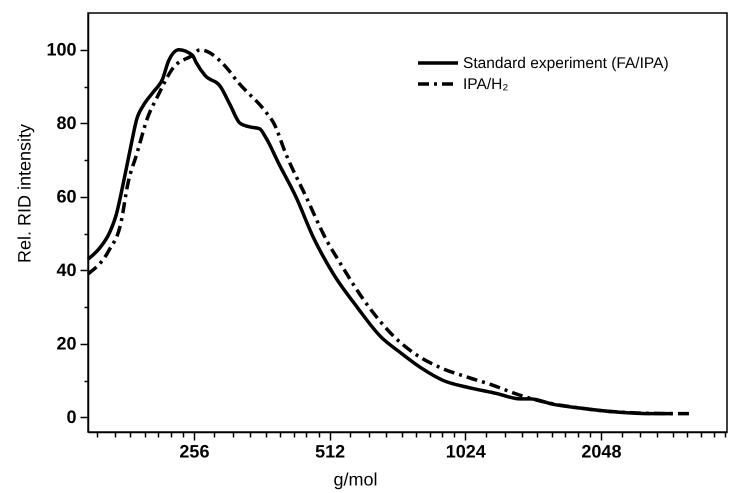 The image size is (729, 493). What do you see at coordinates (194, 452) in the screenshot?
I see `x-tick-label: 256` at bounding box center [194, 452].